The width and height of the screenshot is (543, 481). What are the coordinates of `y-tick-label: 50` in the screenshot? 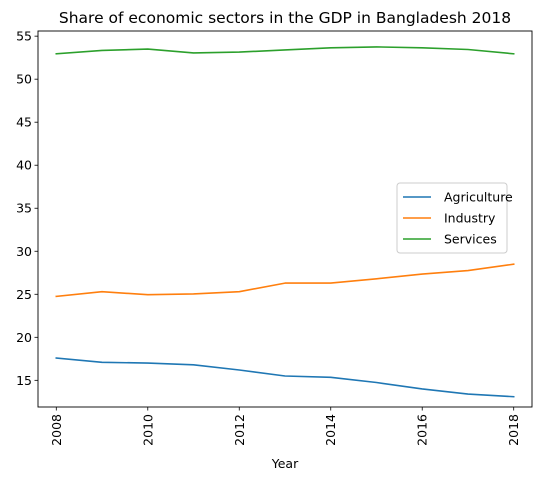 It's located at (24, 79).